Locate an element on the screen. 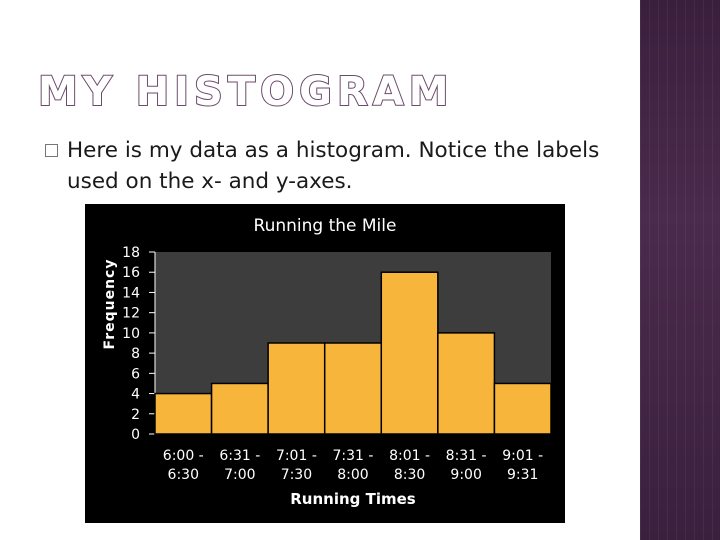  bullet-box-icon is located at coordinates (51, 150).